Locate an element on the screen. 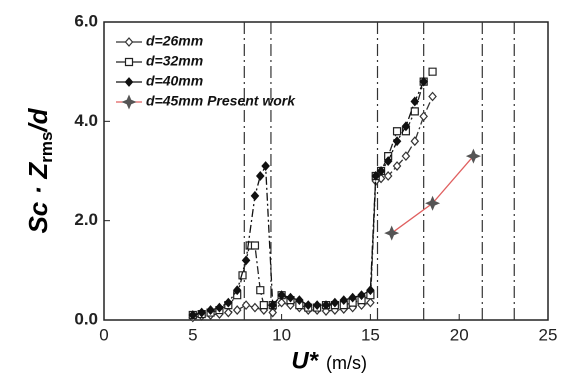 Image resolution: width=575 pixels, height=381 pixels. y-tick-label: 0.0 is located at coordinates (86, 318).